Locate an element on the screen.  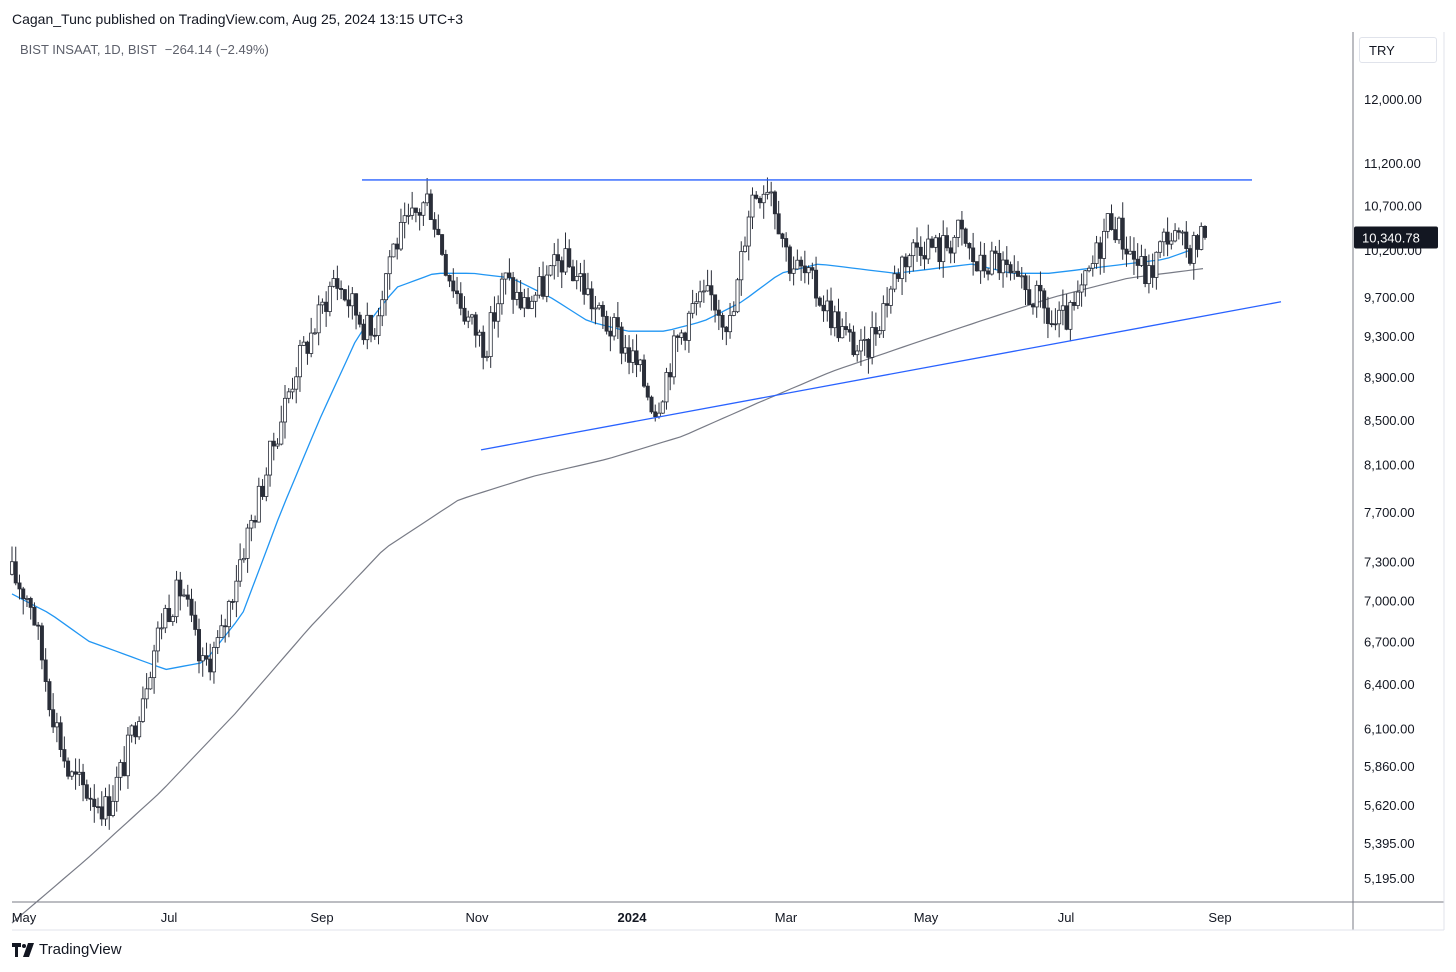
price-tick-label: 10,700.00 is located at coordinates (1393, 206).